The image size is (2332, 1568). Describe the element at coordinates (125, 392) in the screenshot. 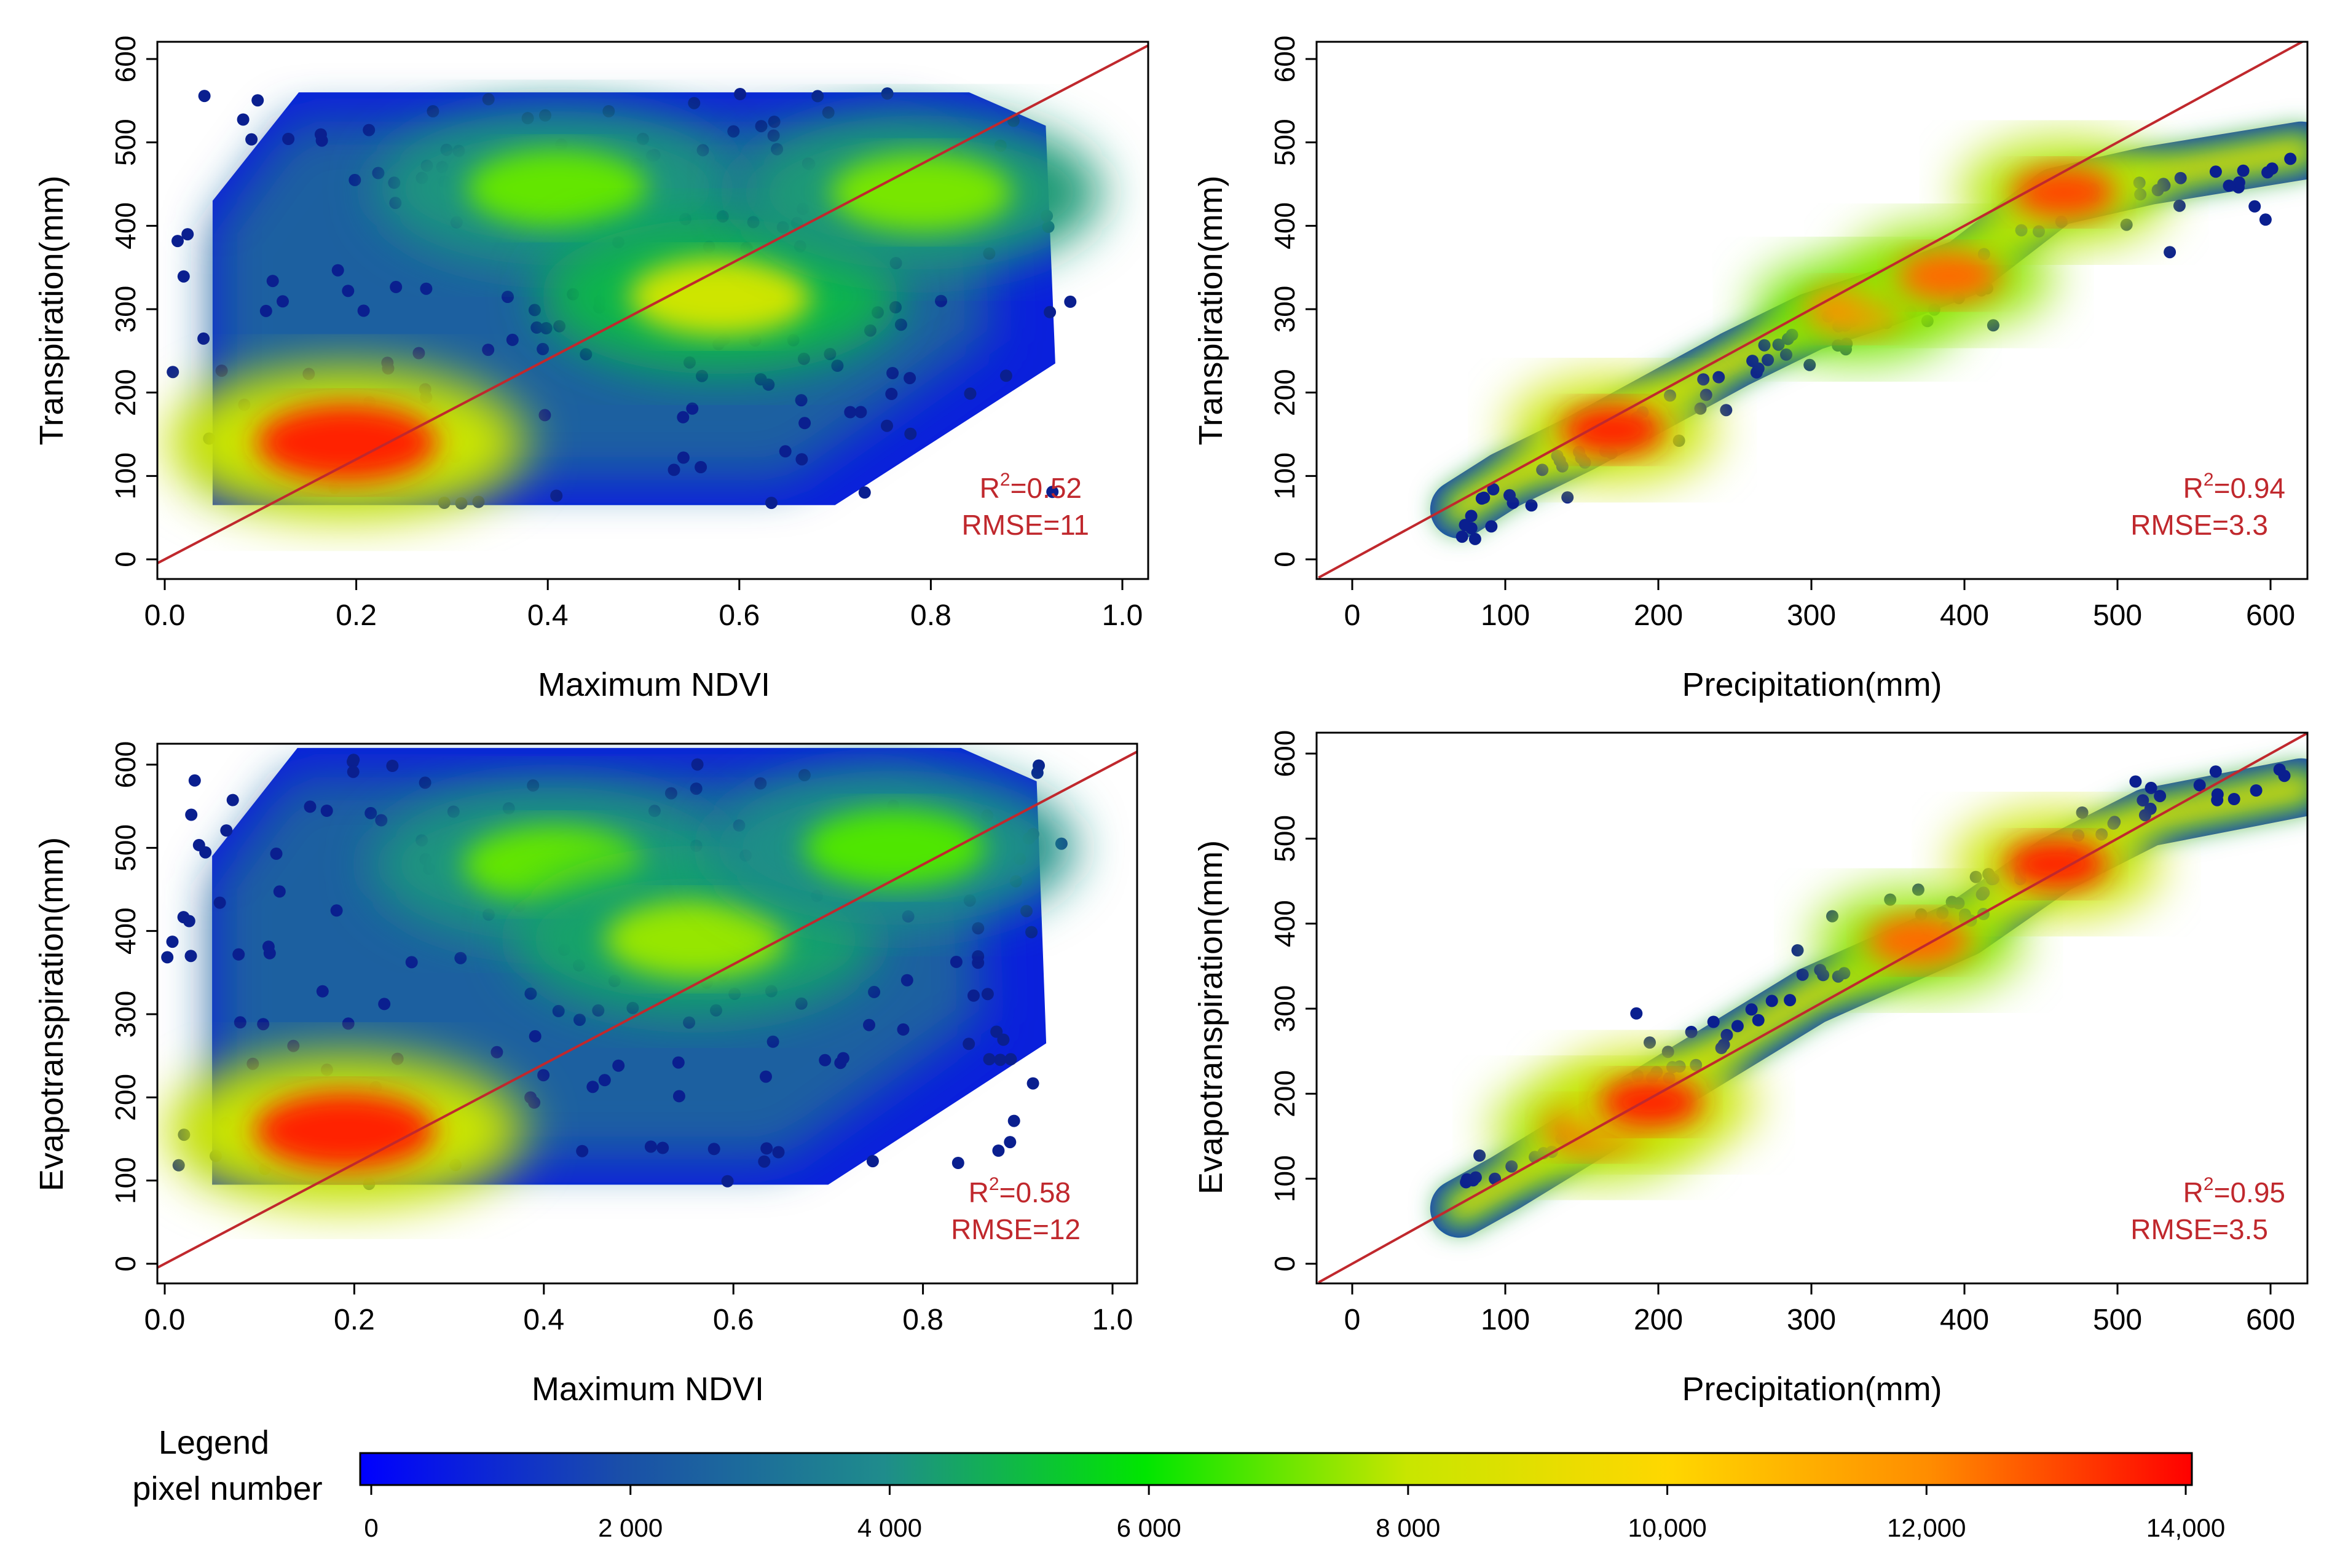

I see `panel-1-y-tick-label: 200` at that location.